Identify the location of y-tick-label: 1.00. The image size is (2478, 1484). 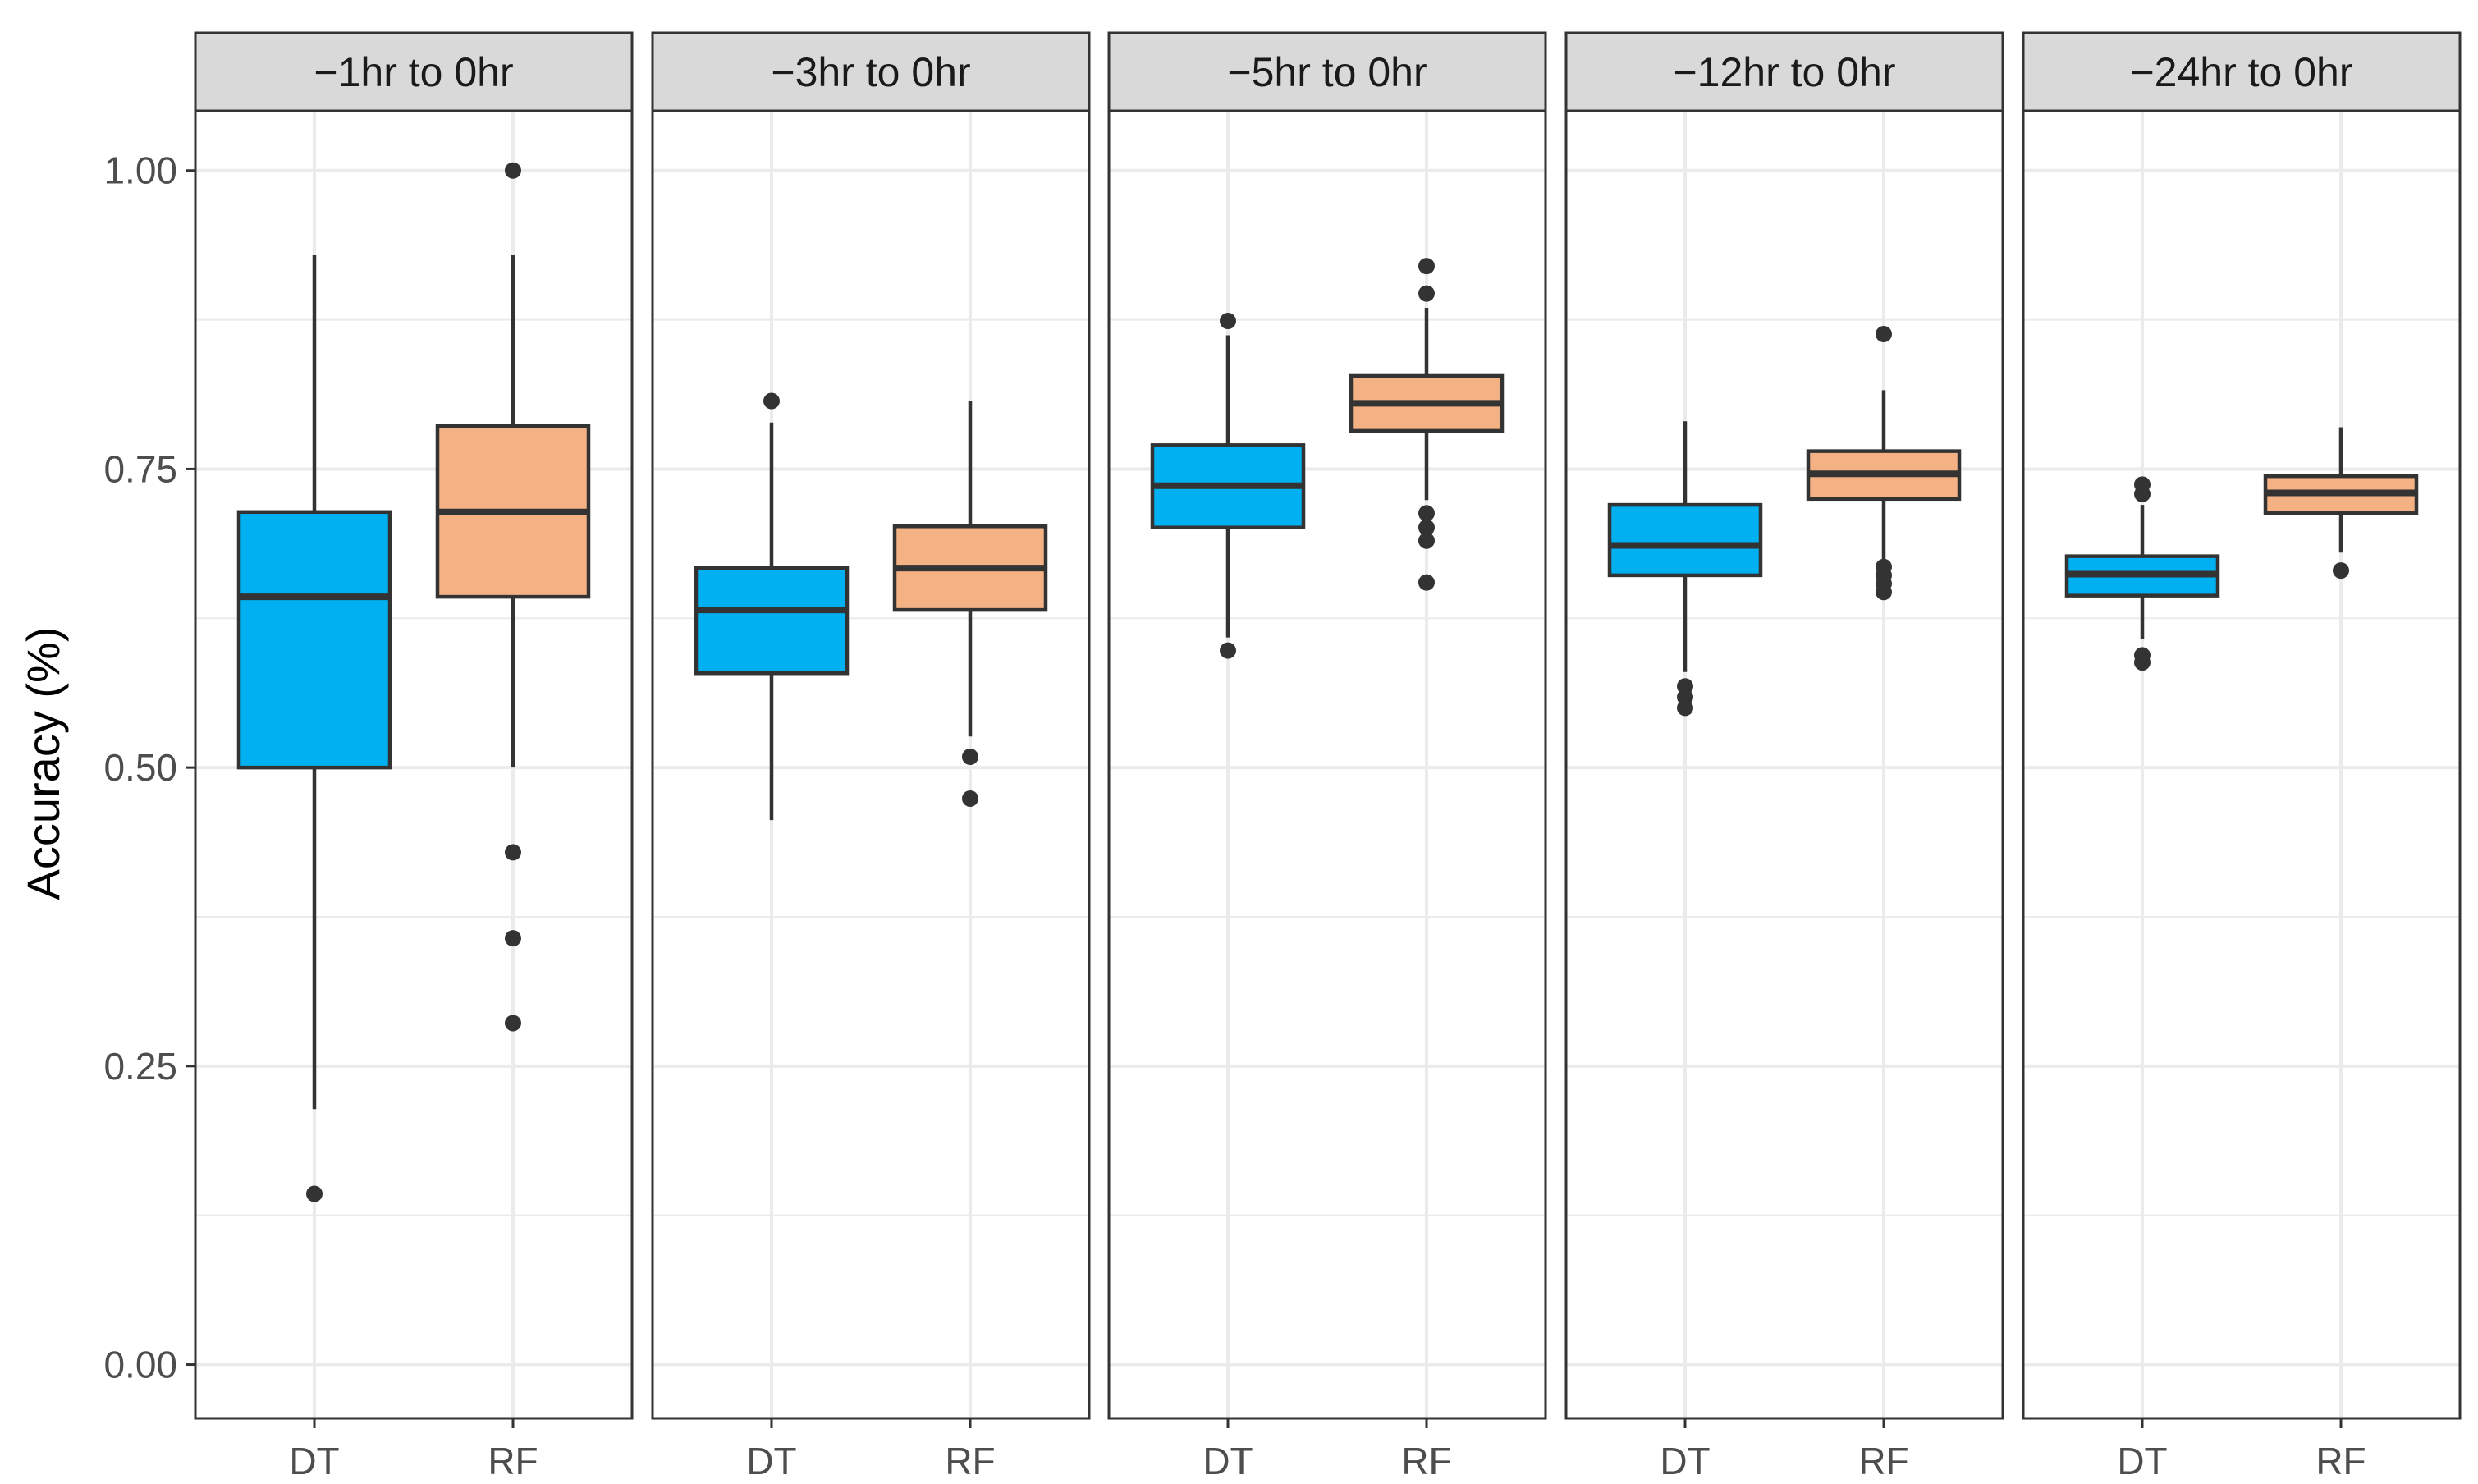
(140, 170).